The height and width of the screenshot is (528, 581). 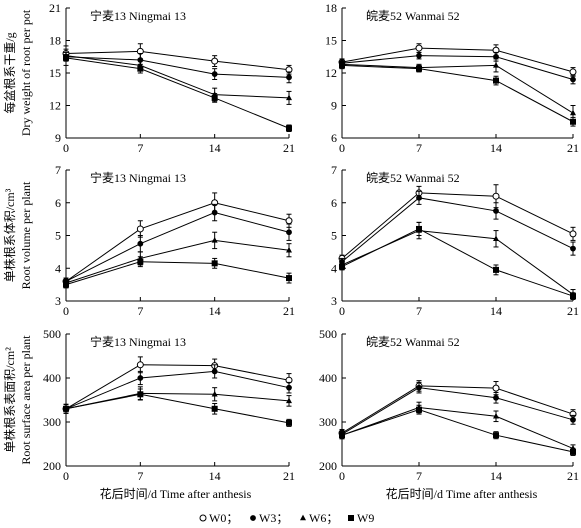 I want to click on y-tick-label: 500, so click(x=52, y=334).